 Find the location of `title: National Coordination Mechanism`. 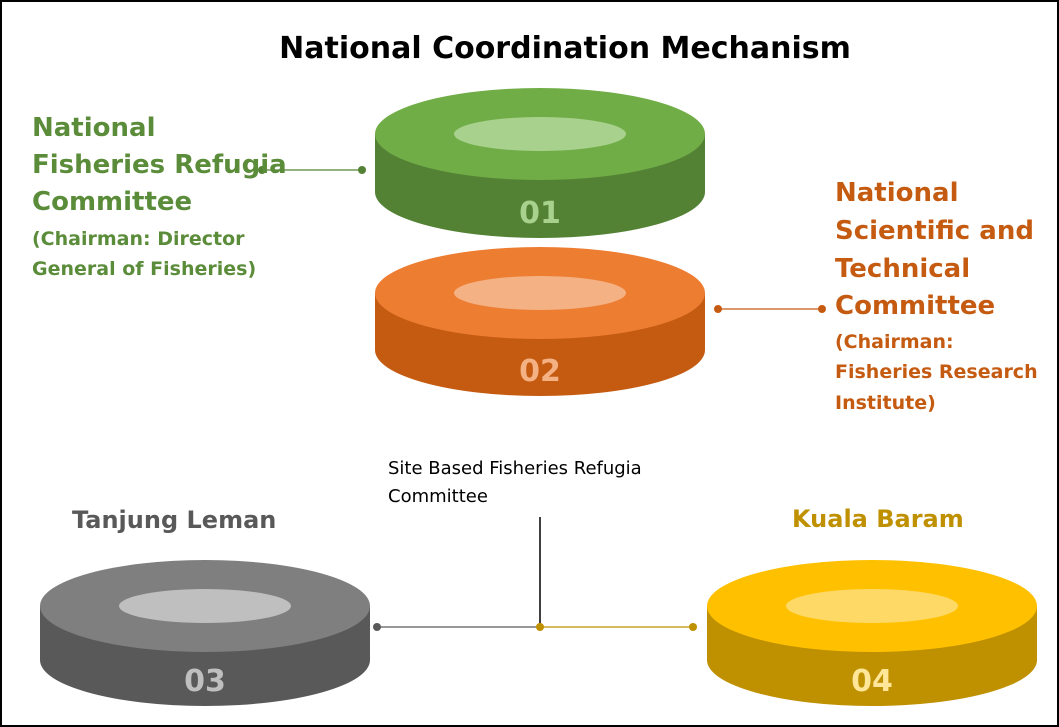

title: National Coordination Mechanism is located at coordinates (565, 48).